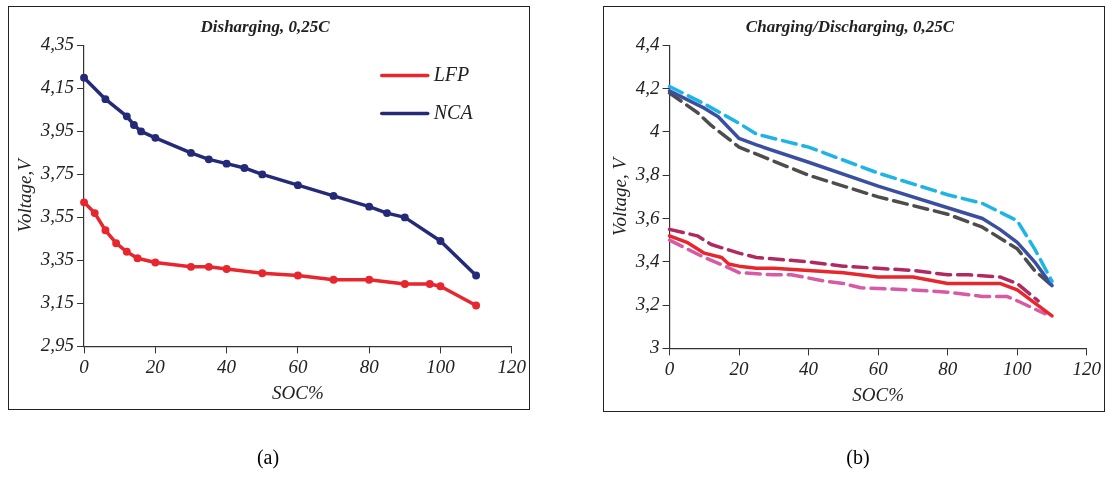 The image size is (1106, 477). Describe the element at coordinates (57, 216) in the screenshot. I see `y-tick-label: 3,55` at that location.